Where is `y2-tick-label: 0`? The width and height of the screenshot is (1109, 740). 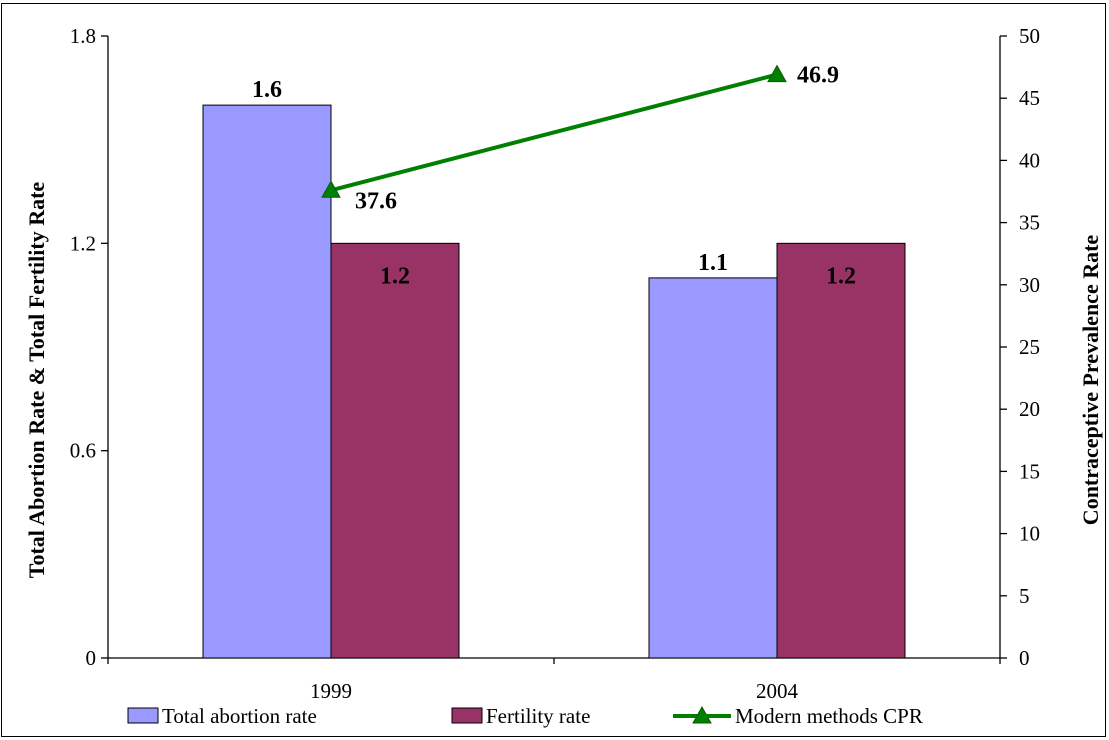
y2-tick-label: 0 is located at coordinates (1024, 658).